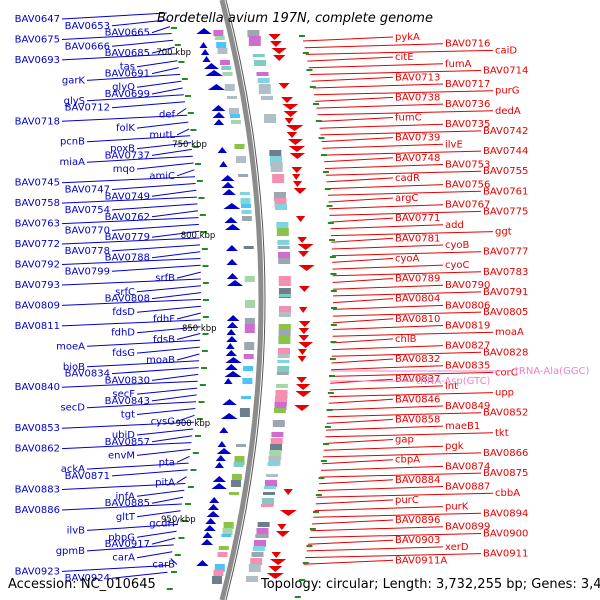 The width and height of the screenshot is (600, 600). I want to click on gene-label-maeb1: maeB1, so click(462, 426).